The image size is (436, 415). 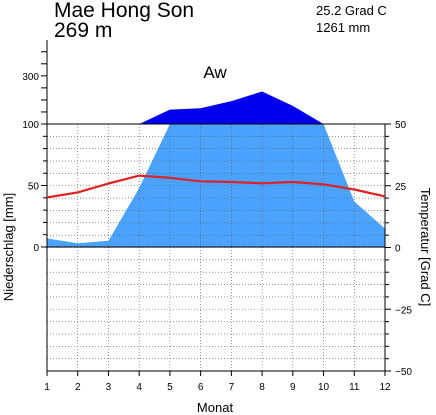 What do you see at coordinates (232, 387) in the screenshot?
I see `x-tick-label: 7` at bounding box center [232, 387].